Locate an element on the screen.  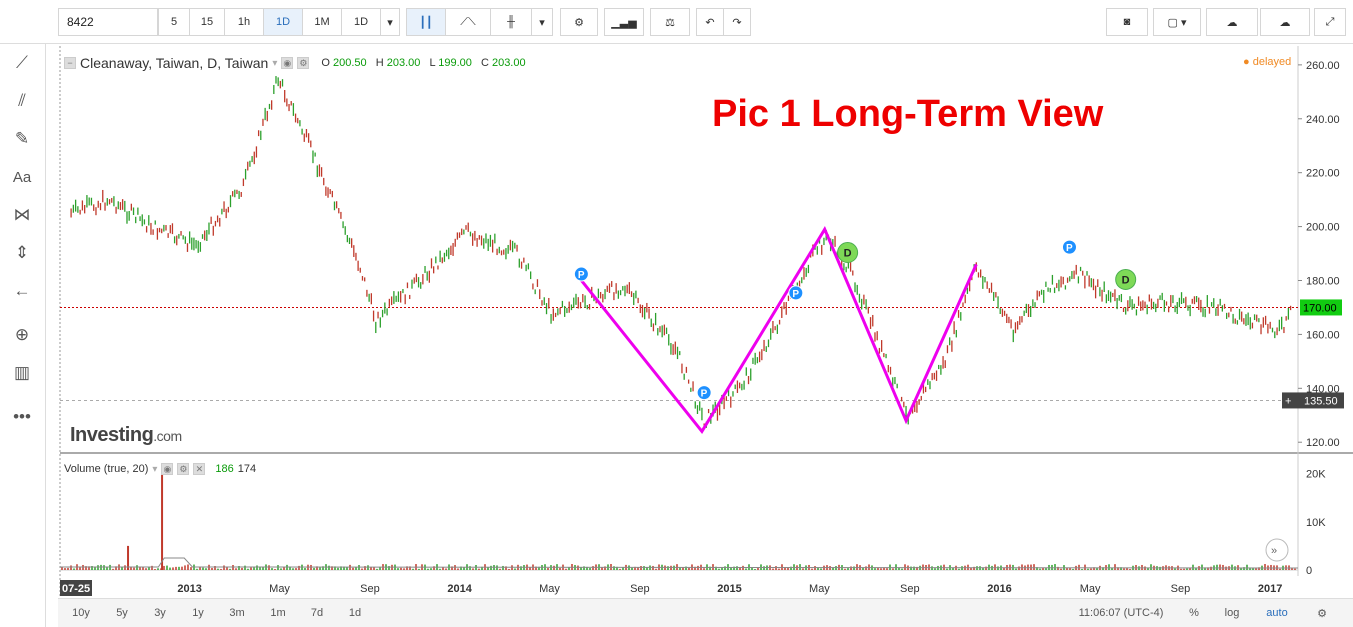
compare-icon: ⚖ is located at coordinates (670, 22).